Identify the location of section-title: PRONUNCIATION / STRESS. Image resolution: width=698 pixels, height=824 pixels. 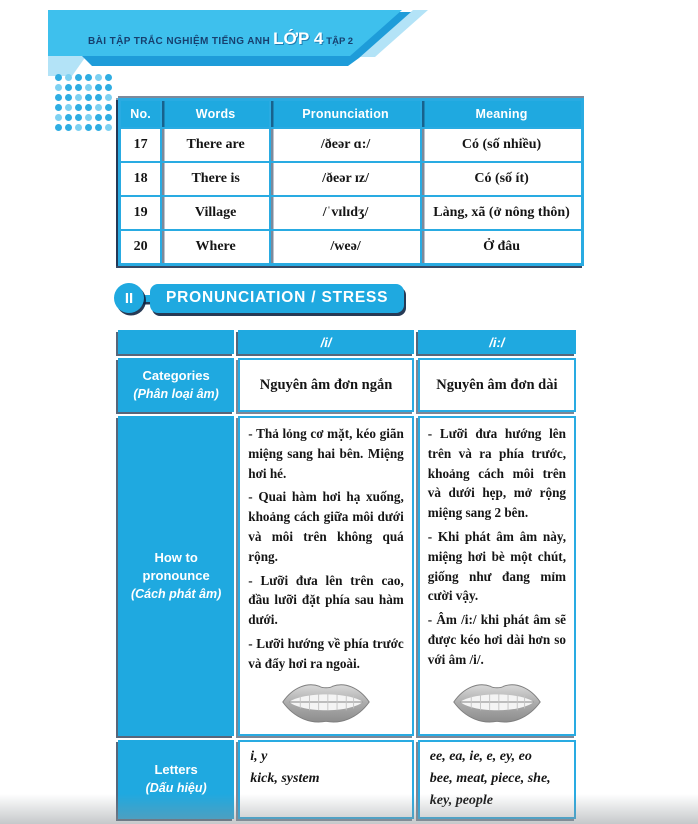
(277, 298).